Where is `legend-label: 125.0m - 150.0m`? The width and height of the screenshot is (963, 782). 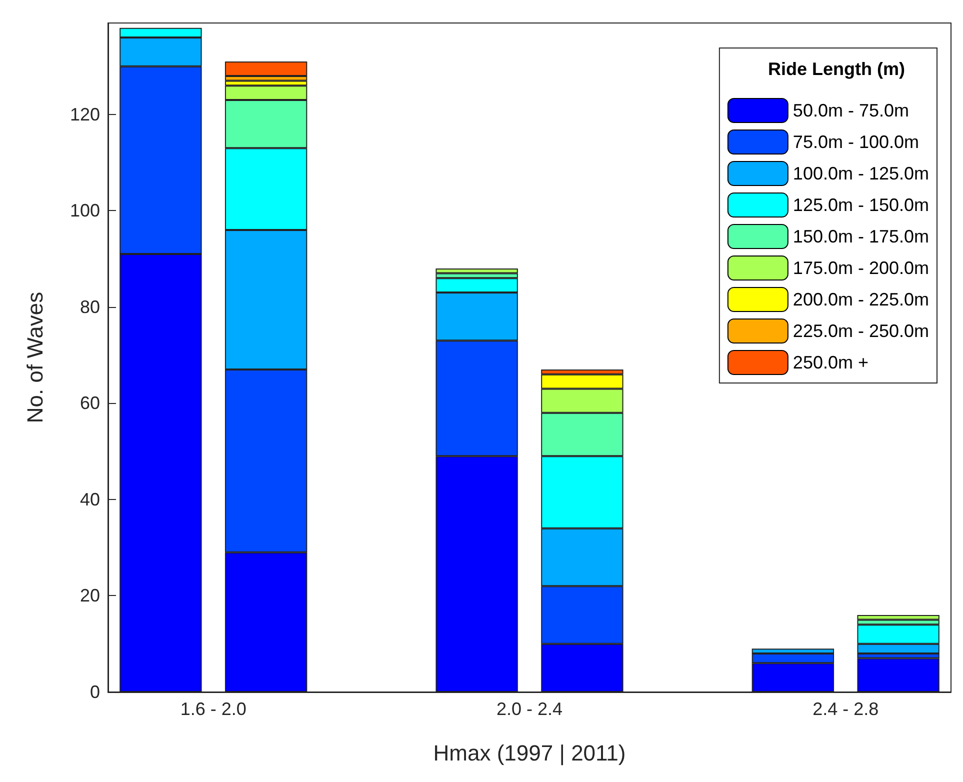 legend-label: 125.0m - 150.0m is located at coordinates (861, 205).